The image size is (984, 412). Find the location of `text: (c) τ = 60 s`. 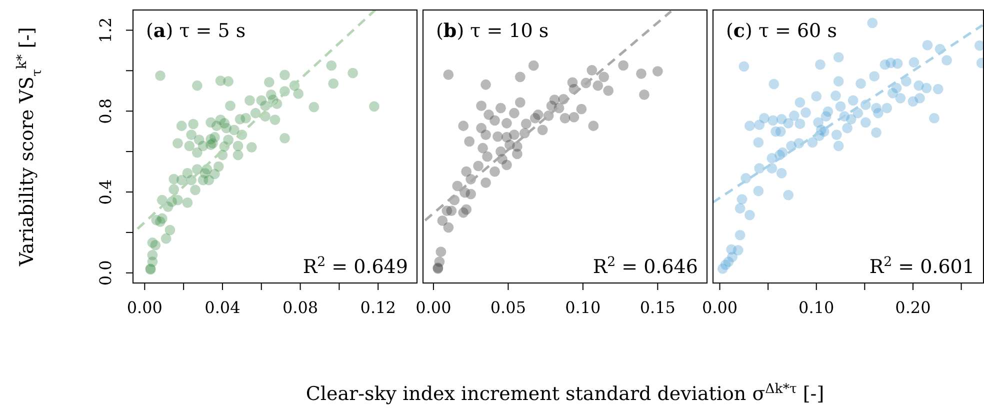

text: (c) τ = 60 s is located at coordinates (781, 31).